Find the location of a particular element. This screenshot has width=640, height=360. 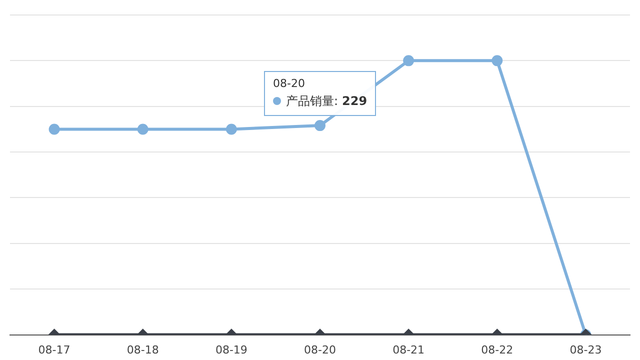

x-tick-label: 08-22 is located at coordinates (497, 349).